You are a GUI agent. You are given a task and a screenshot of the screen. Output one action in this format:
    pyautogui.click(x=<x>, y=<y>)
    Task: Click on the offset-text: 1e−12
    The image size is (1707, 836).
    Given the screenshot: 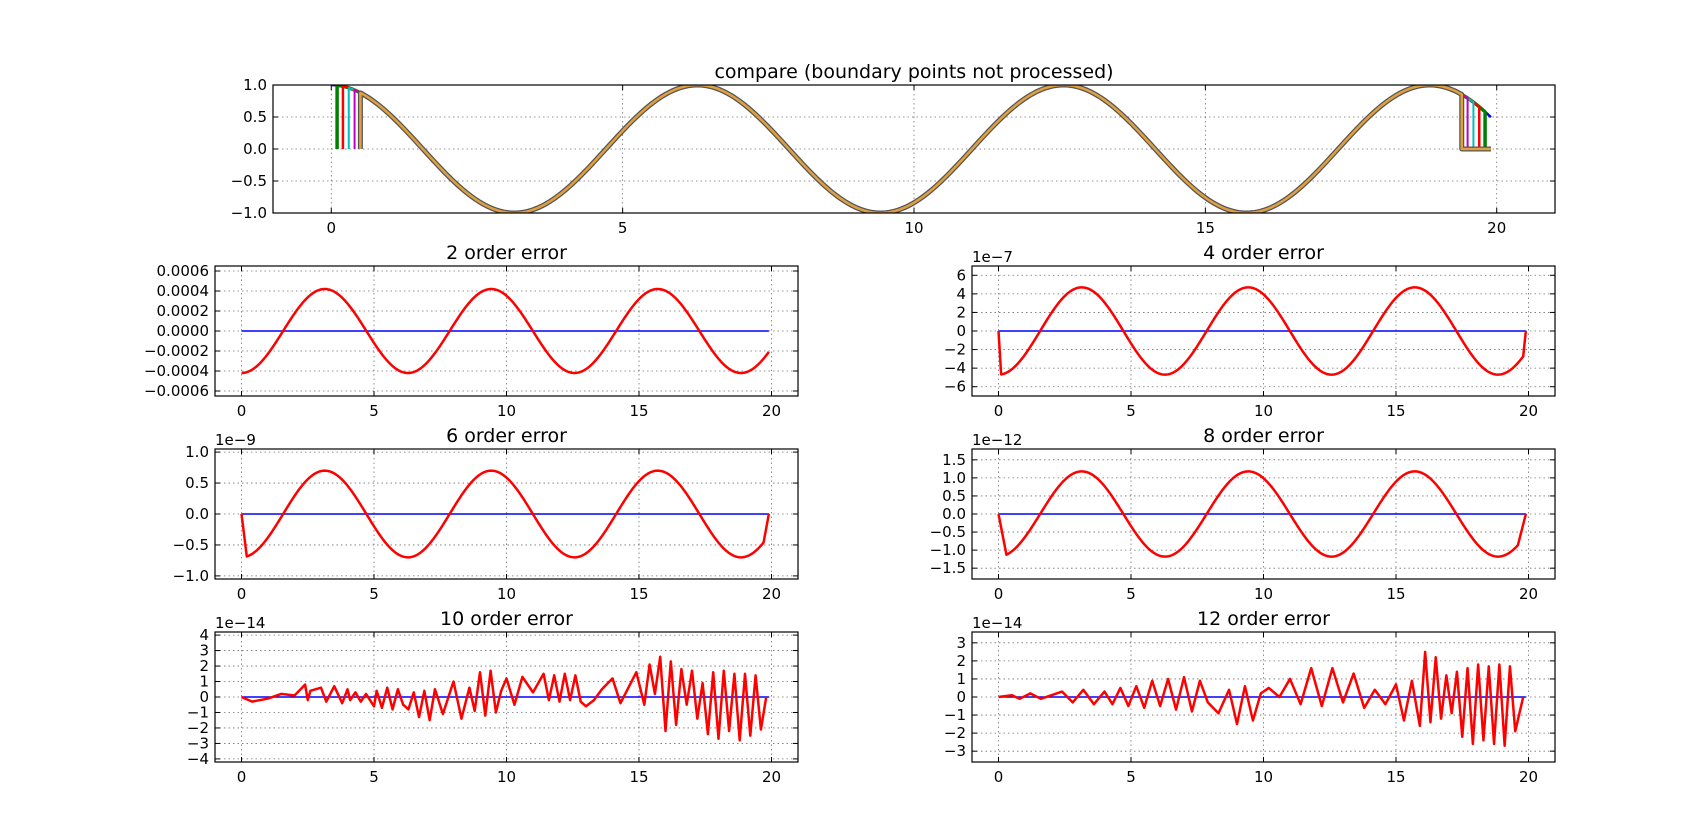 What is the action you would take?
    pyautogui.click(x=997, y=440)
    